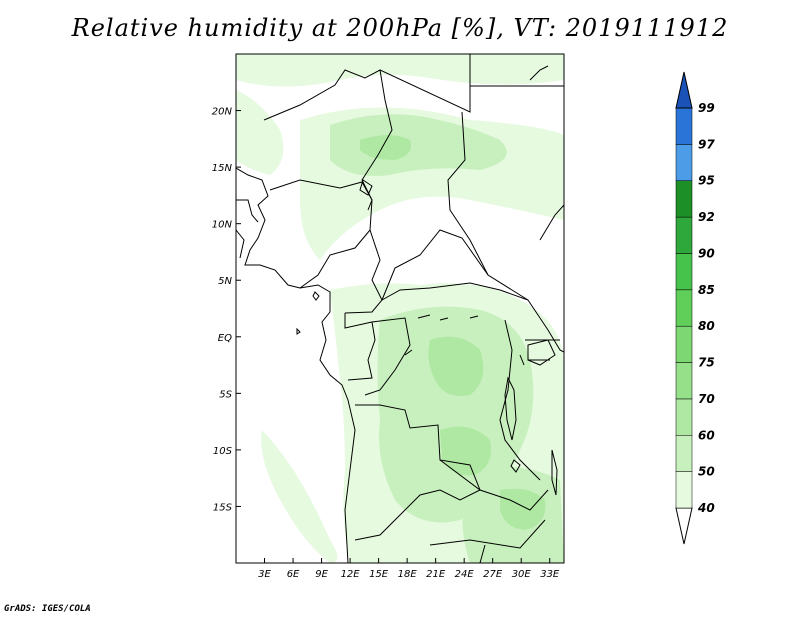 The image size is (800, 618). Describe the element at coordinates (706, 472) in the screenshot. I see `colorbar-level-label: 50` at that location.